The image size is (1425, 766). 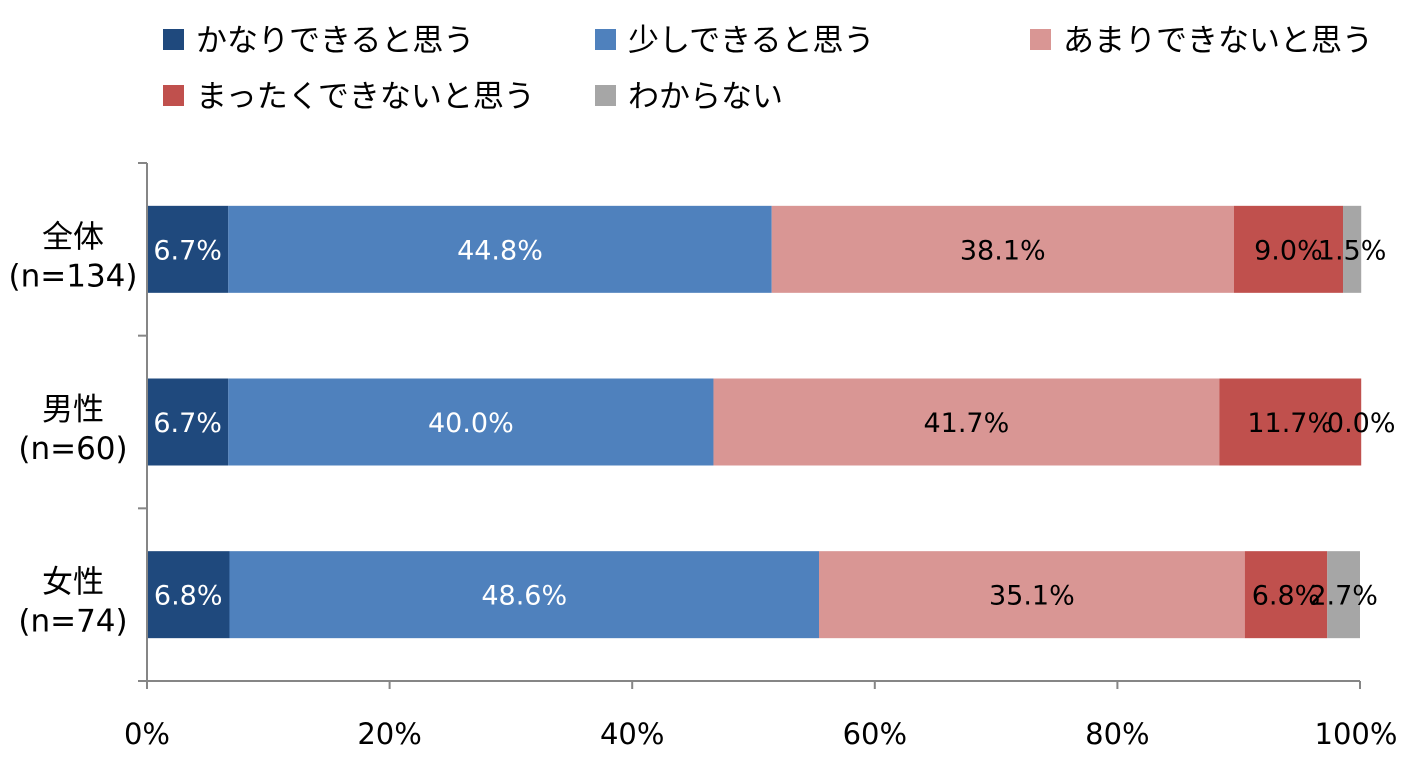 I want to click on x-tick-label: 80%, so click(x=1117, y=734).